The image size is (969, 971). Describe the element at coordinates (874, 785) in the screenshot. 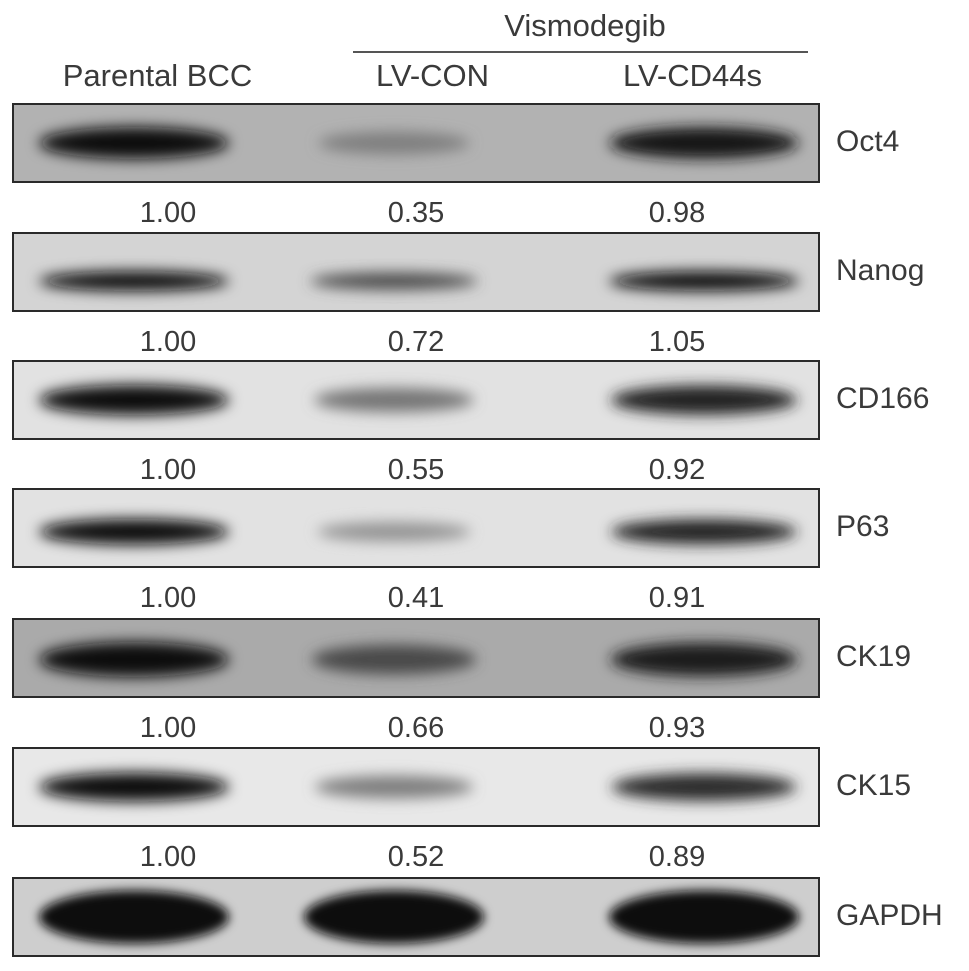

I see `marker-label: CK15` at that location.